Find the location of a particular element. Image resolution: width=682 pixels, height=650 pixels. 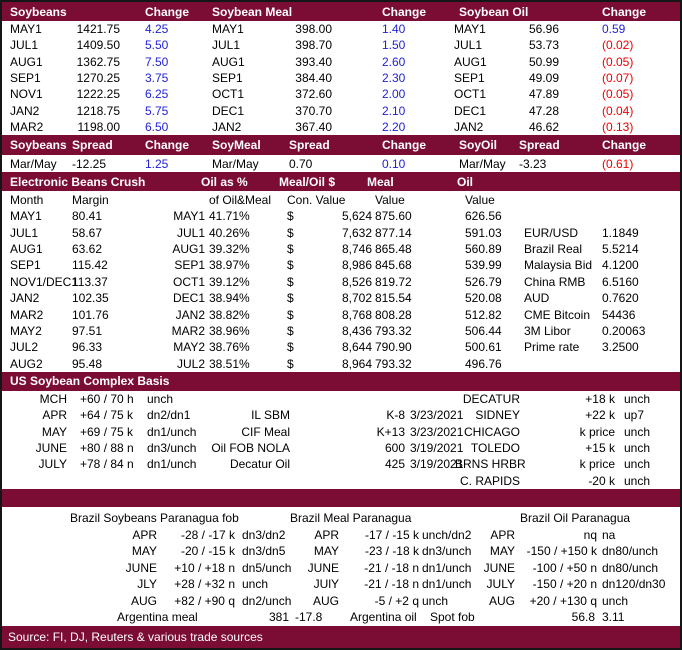

brazil-beans-value-cell: -20 / -15 k is located at coordinates (207, 551).